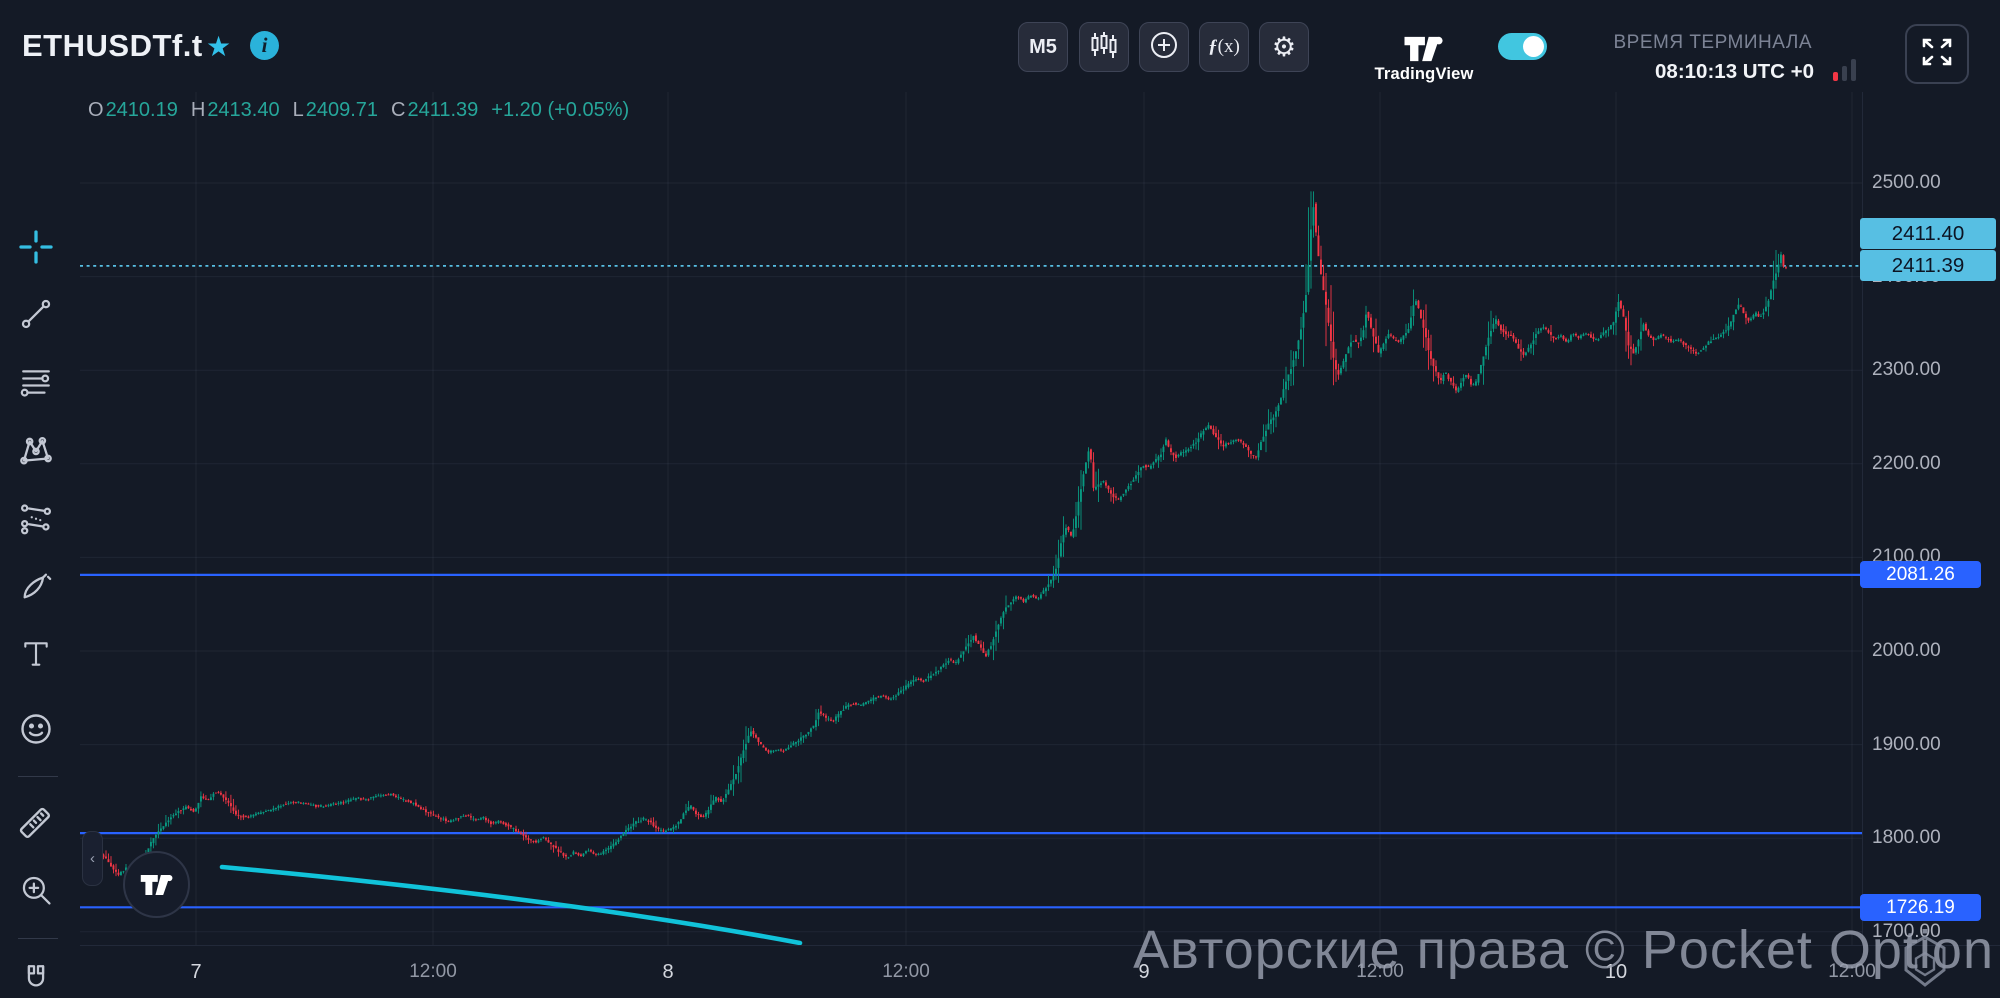  I want to click on open-value: 2410.19, so click(141, 110).